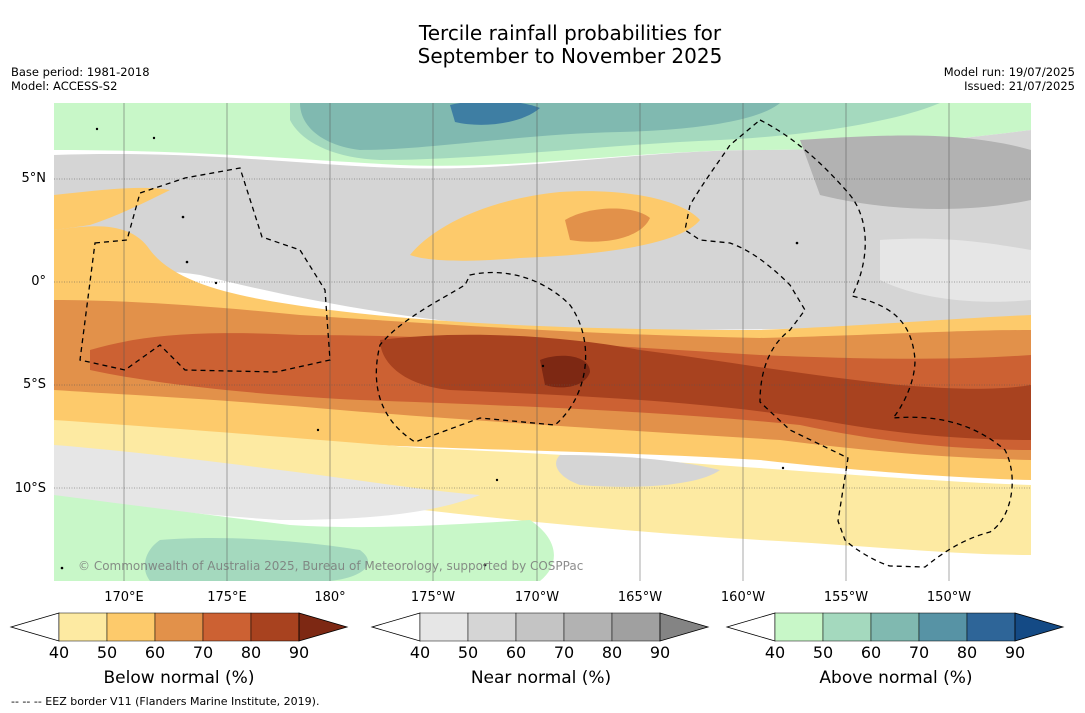  Describe the element at coordinates (823, 652) in the screenshot. I see `above-tick-50: 50` at that location.